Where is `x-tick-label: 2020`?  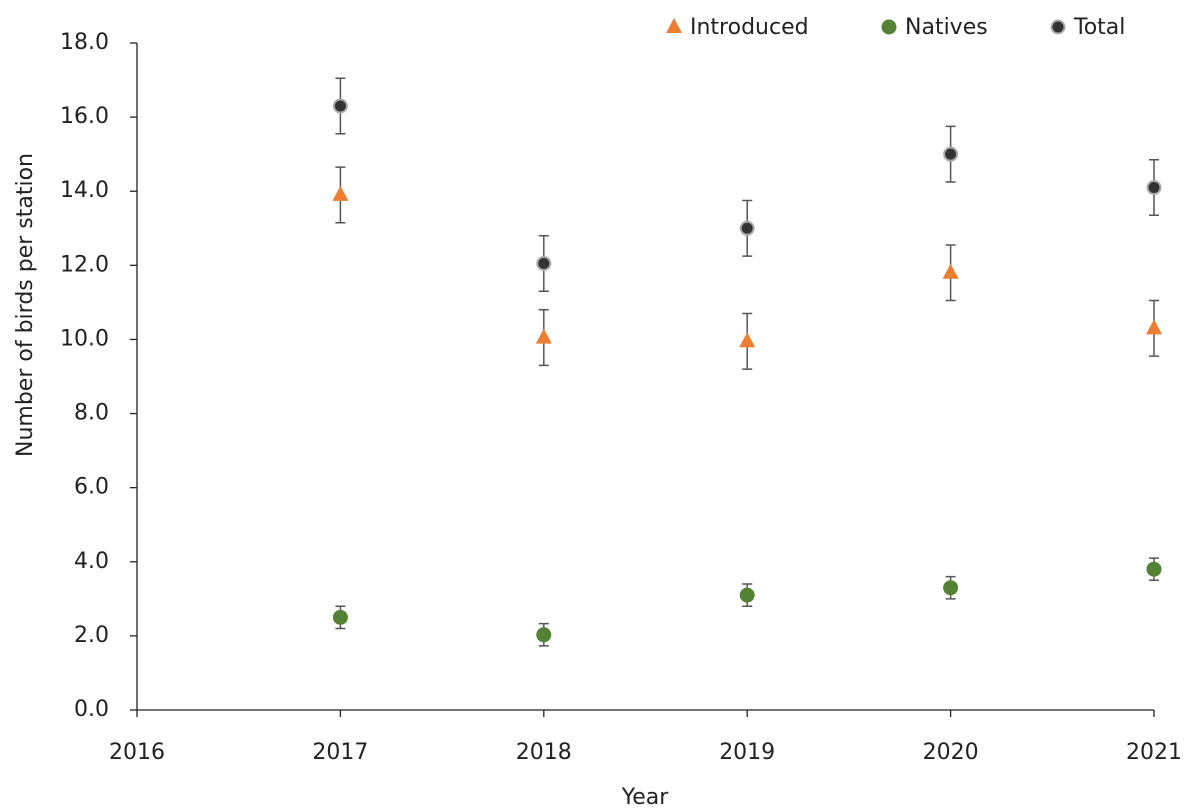
x-tick-label: 2020 is located at coordinates (951, 752).